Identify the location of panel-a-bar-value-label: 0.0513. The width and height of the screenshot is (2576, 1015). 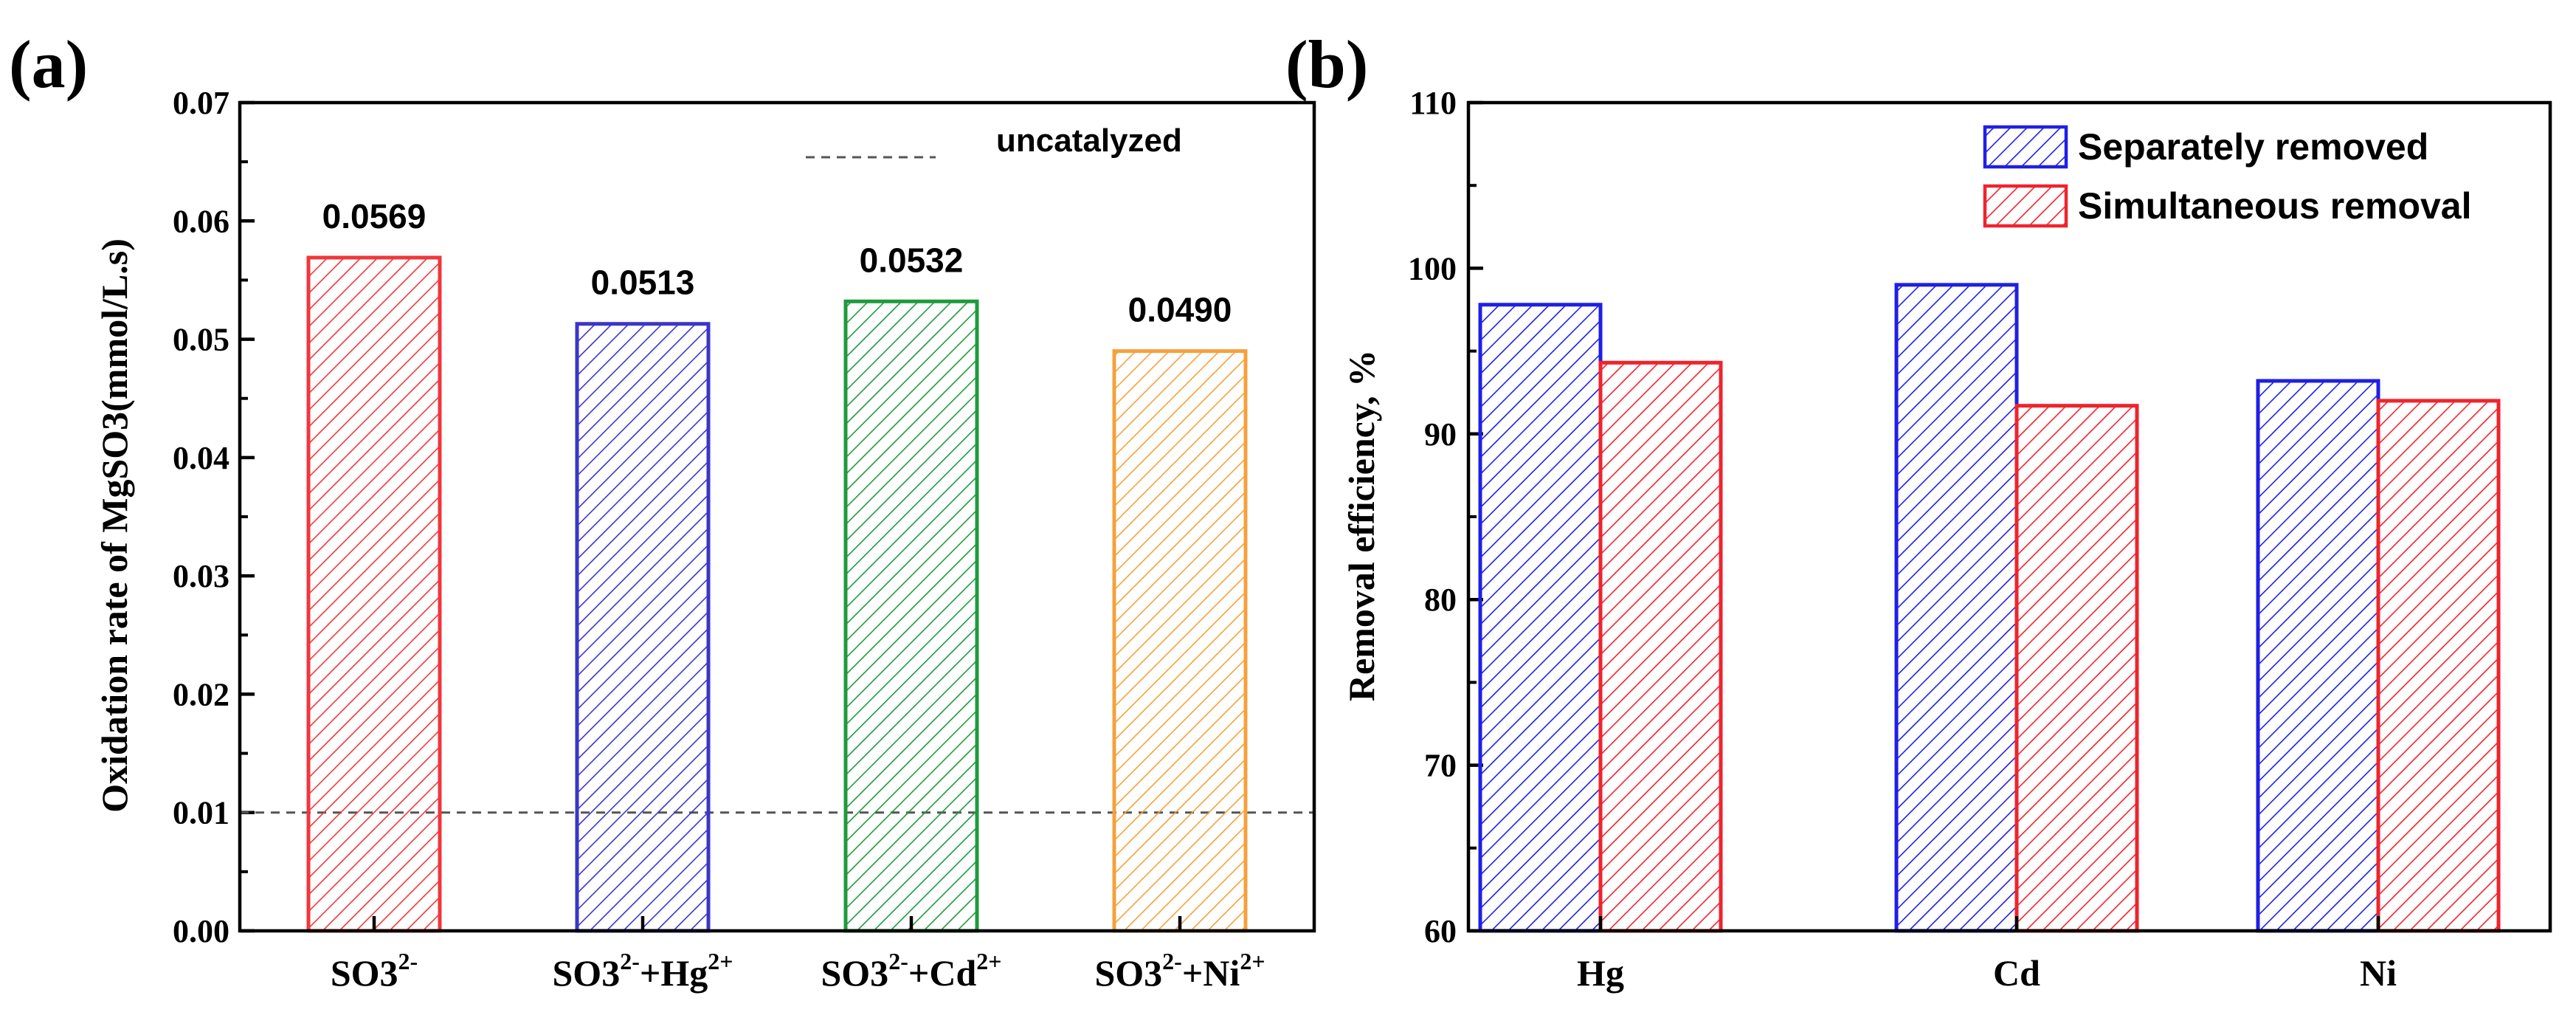
(643, 283).